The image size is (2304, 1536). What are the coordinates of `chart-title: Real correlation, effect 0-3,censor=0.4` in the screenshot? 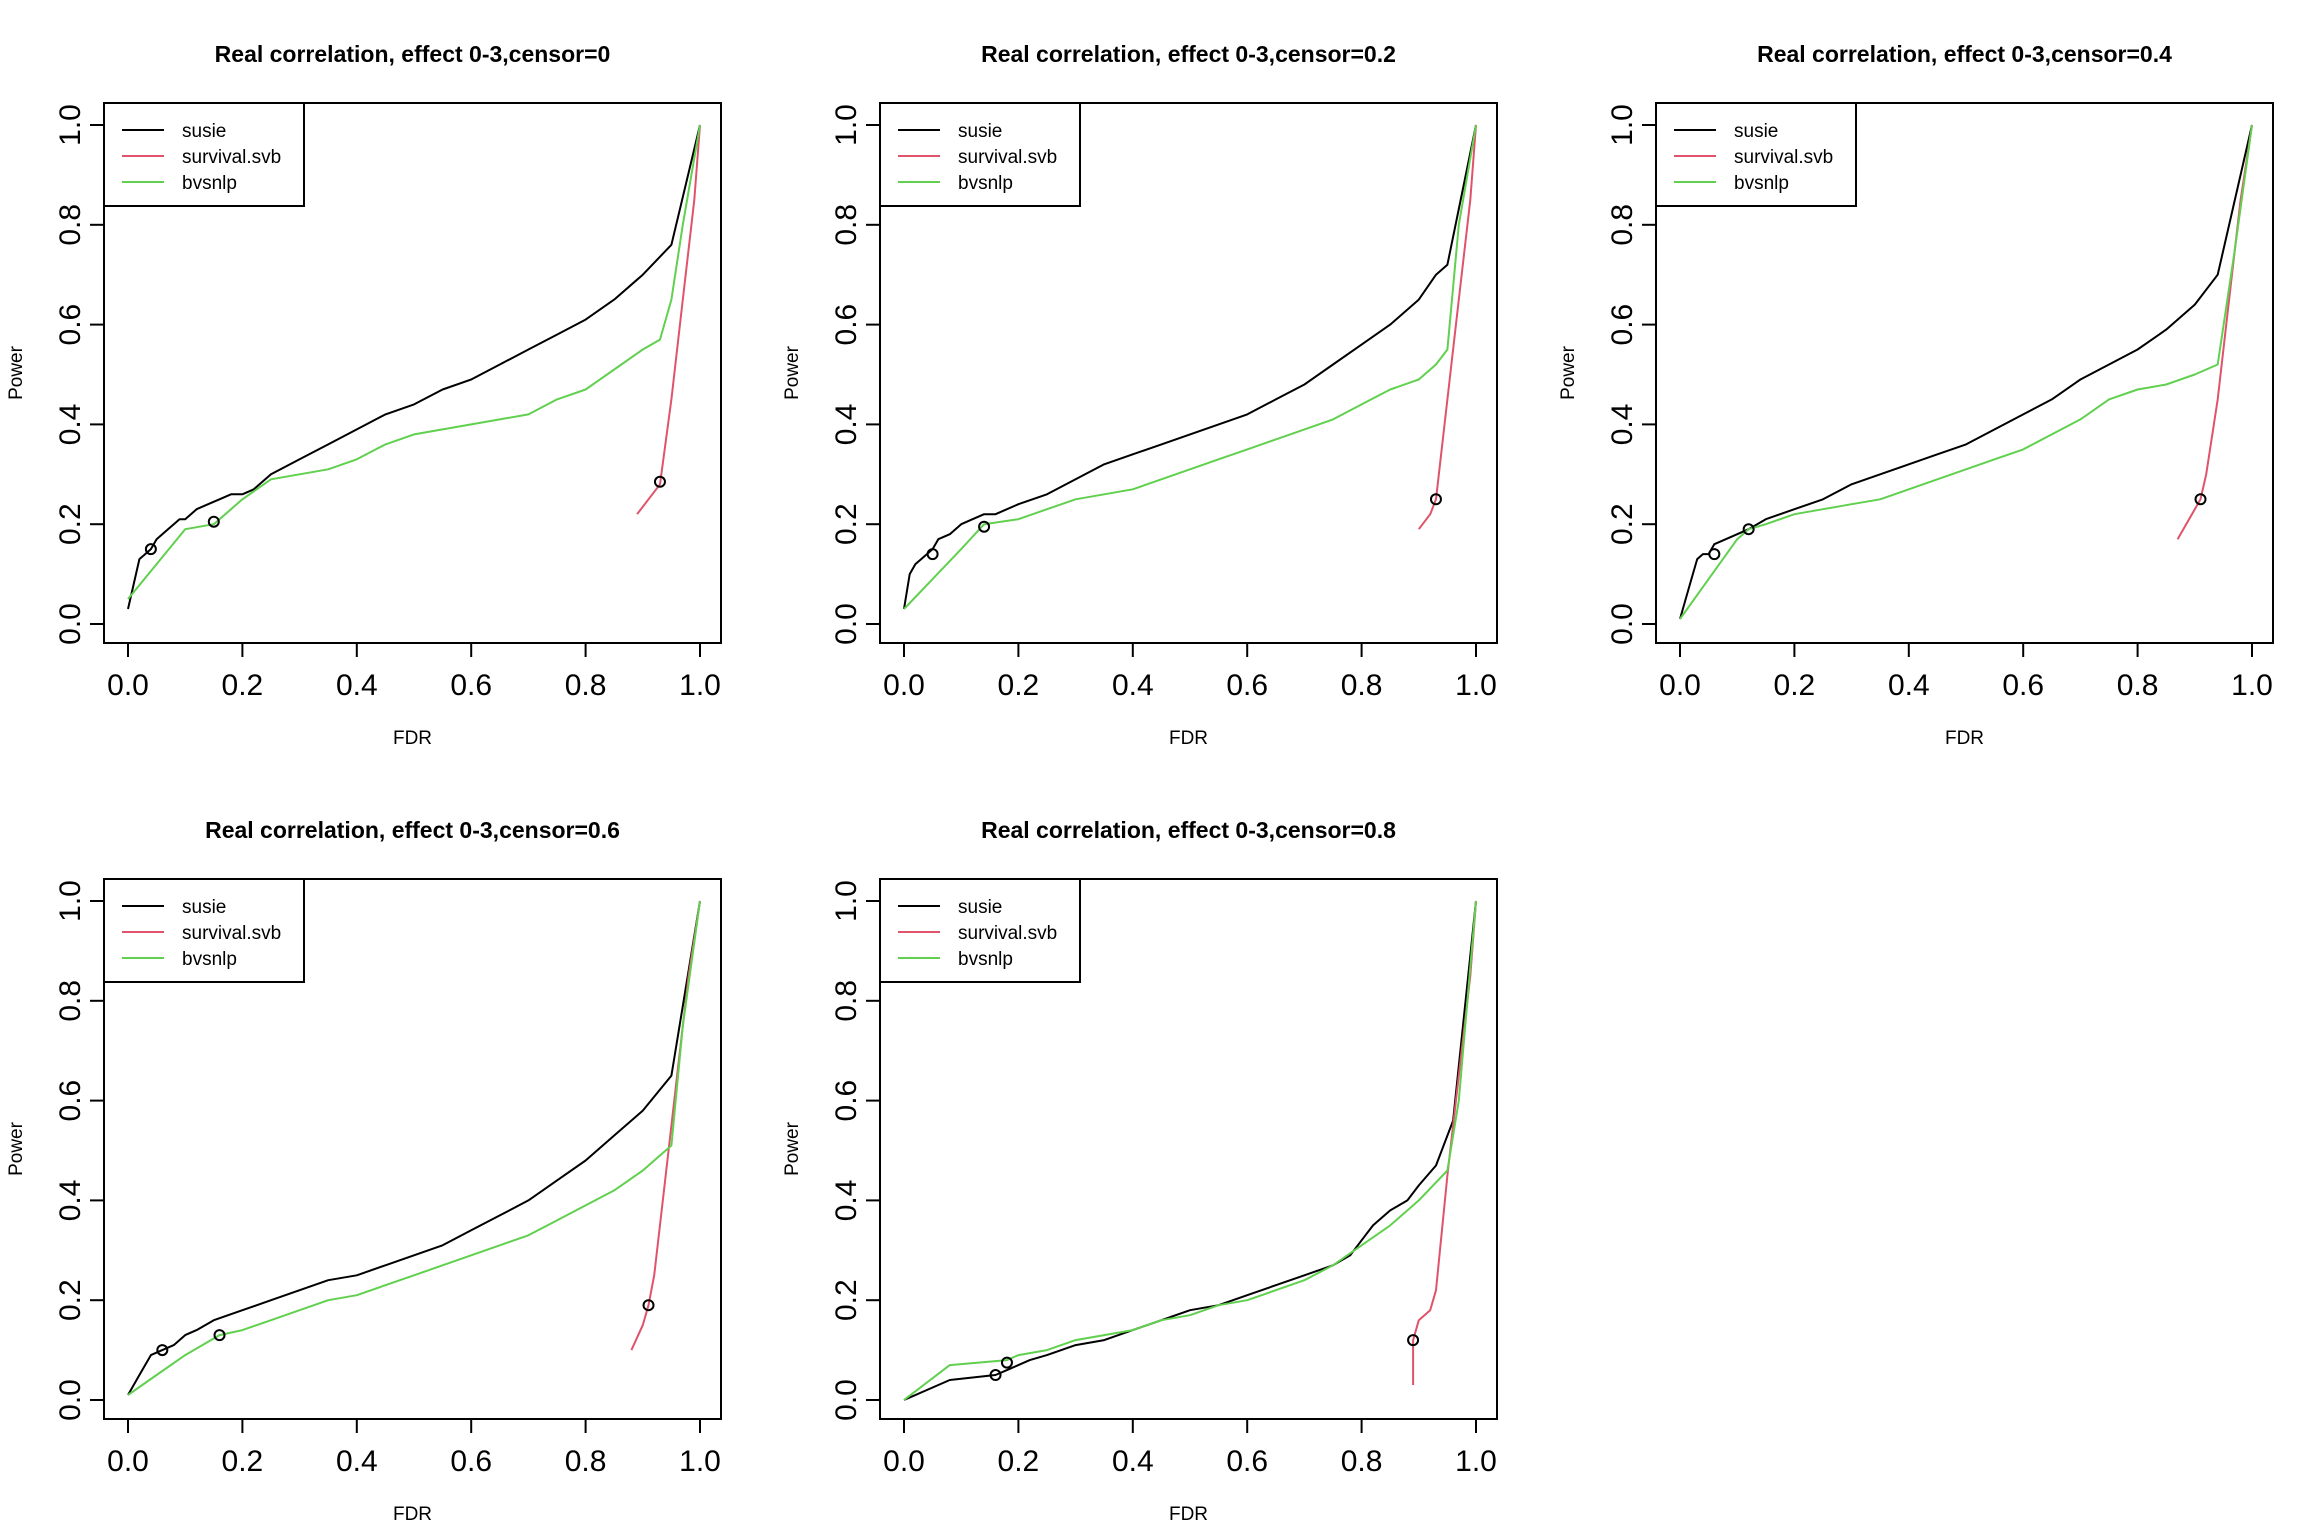 It's located at (1964, 54).